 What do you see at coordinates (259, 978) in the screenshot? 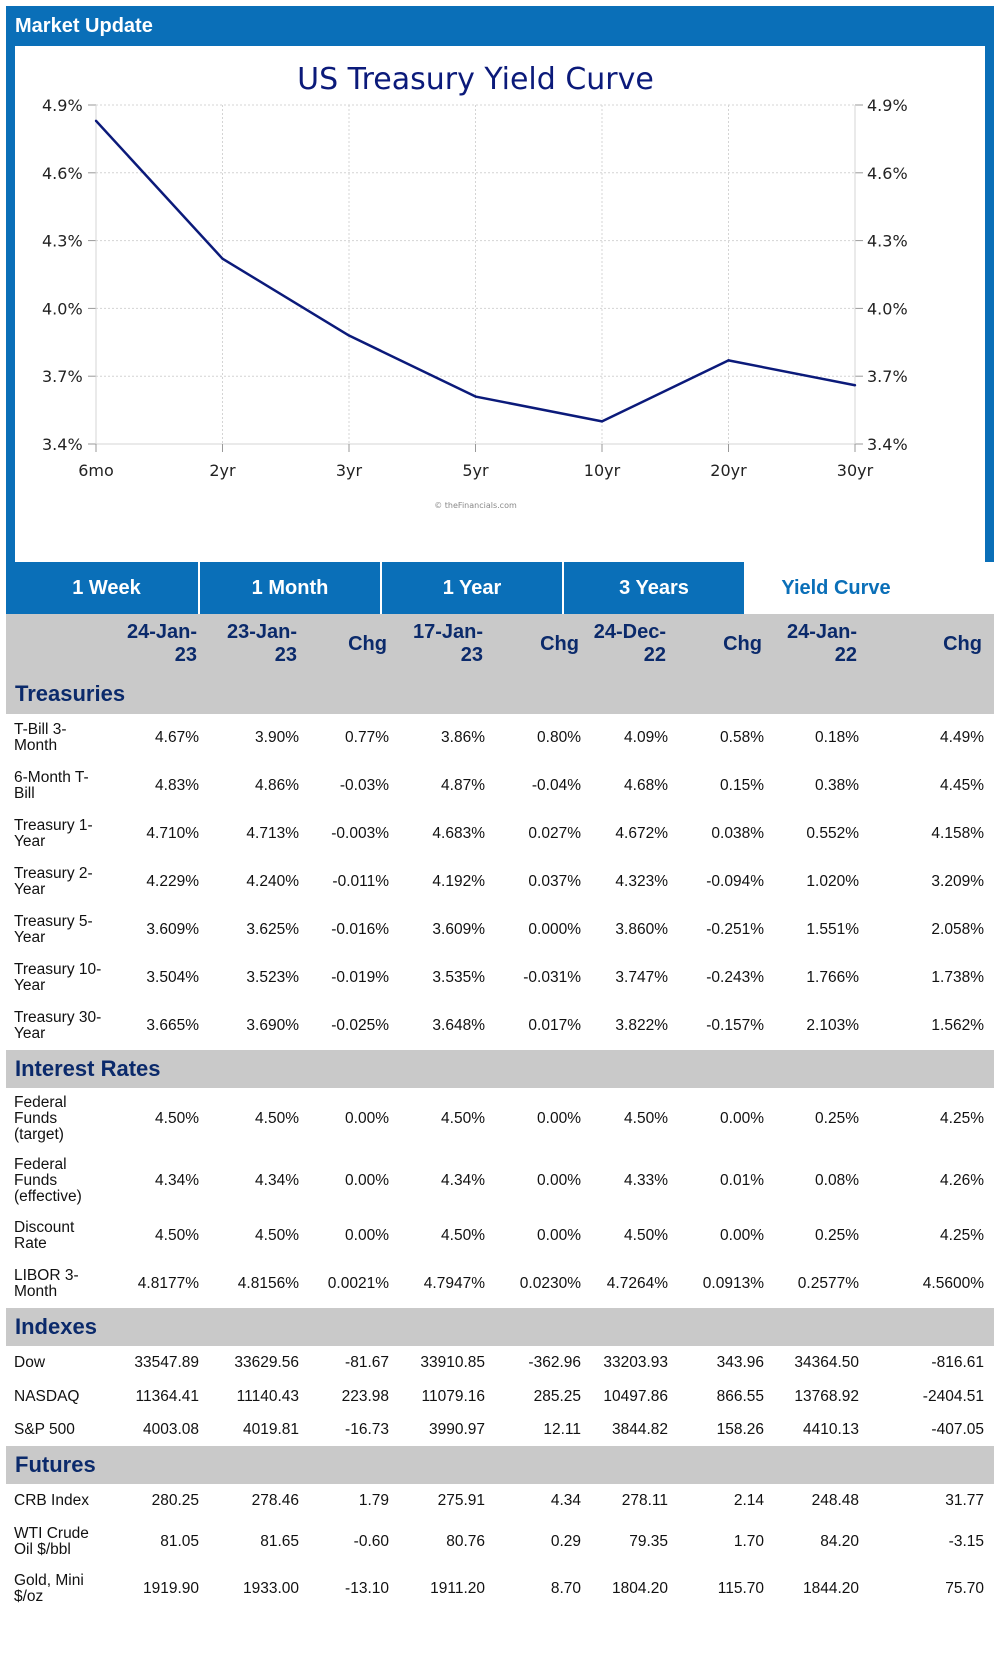
I see `value-cell: 3.523%` at bounding box center [259, 978].